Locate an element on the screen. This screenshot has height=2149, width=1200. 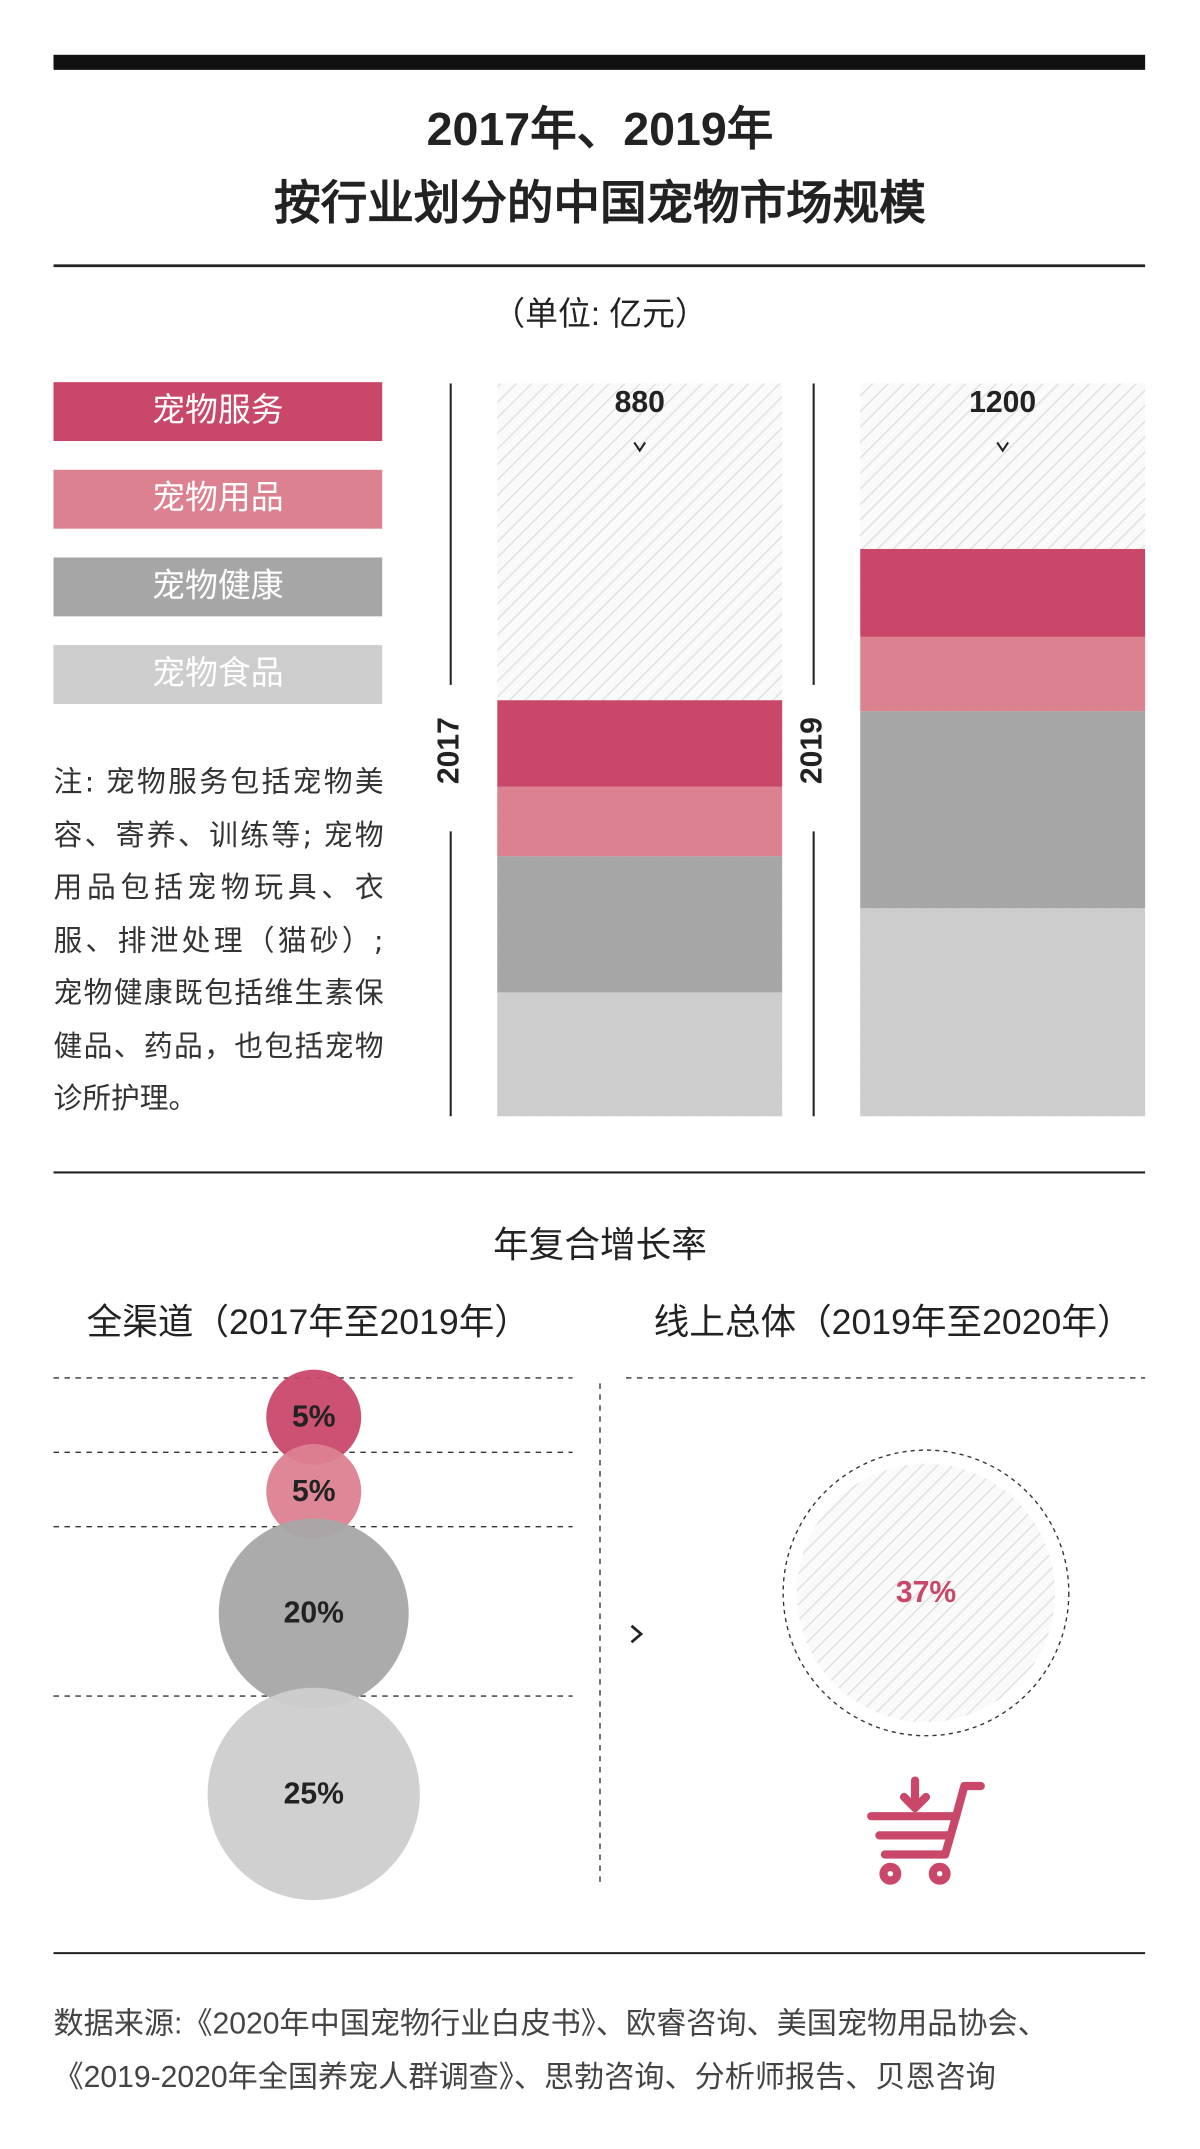
cart-icon is located at coordinates (926, 1830).